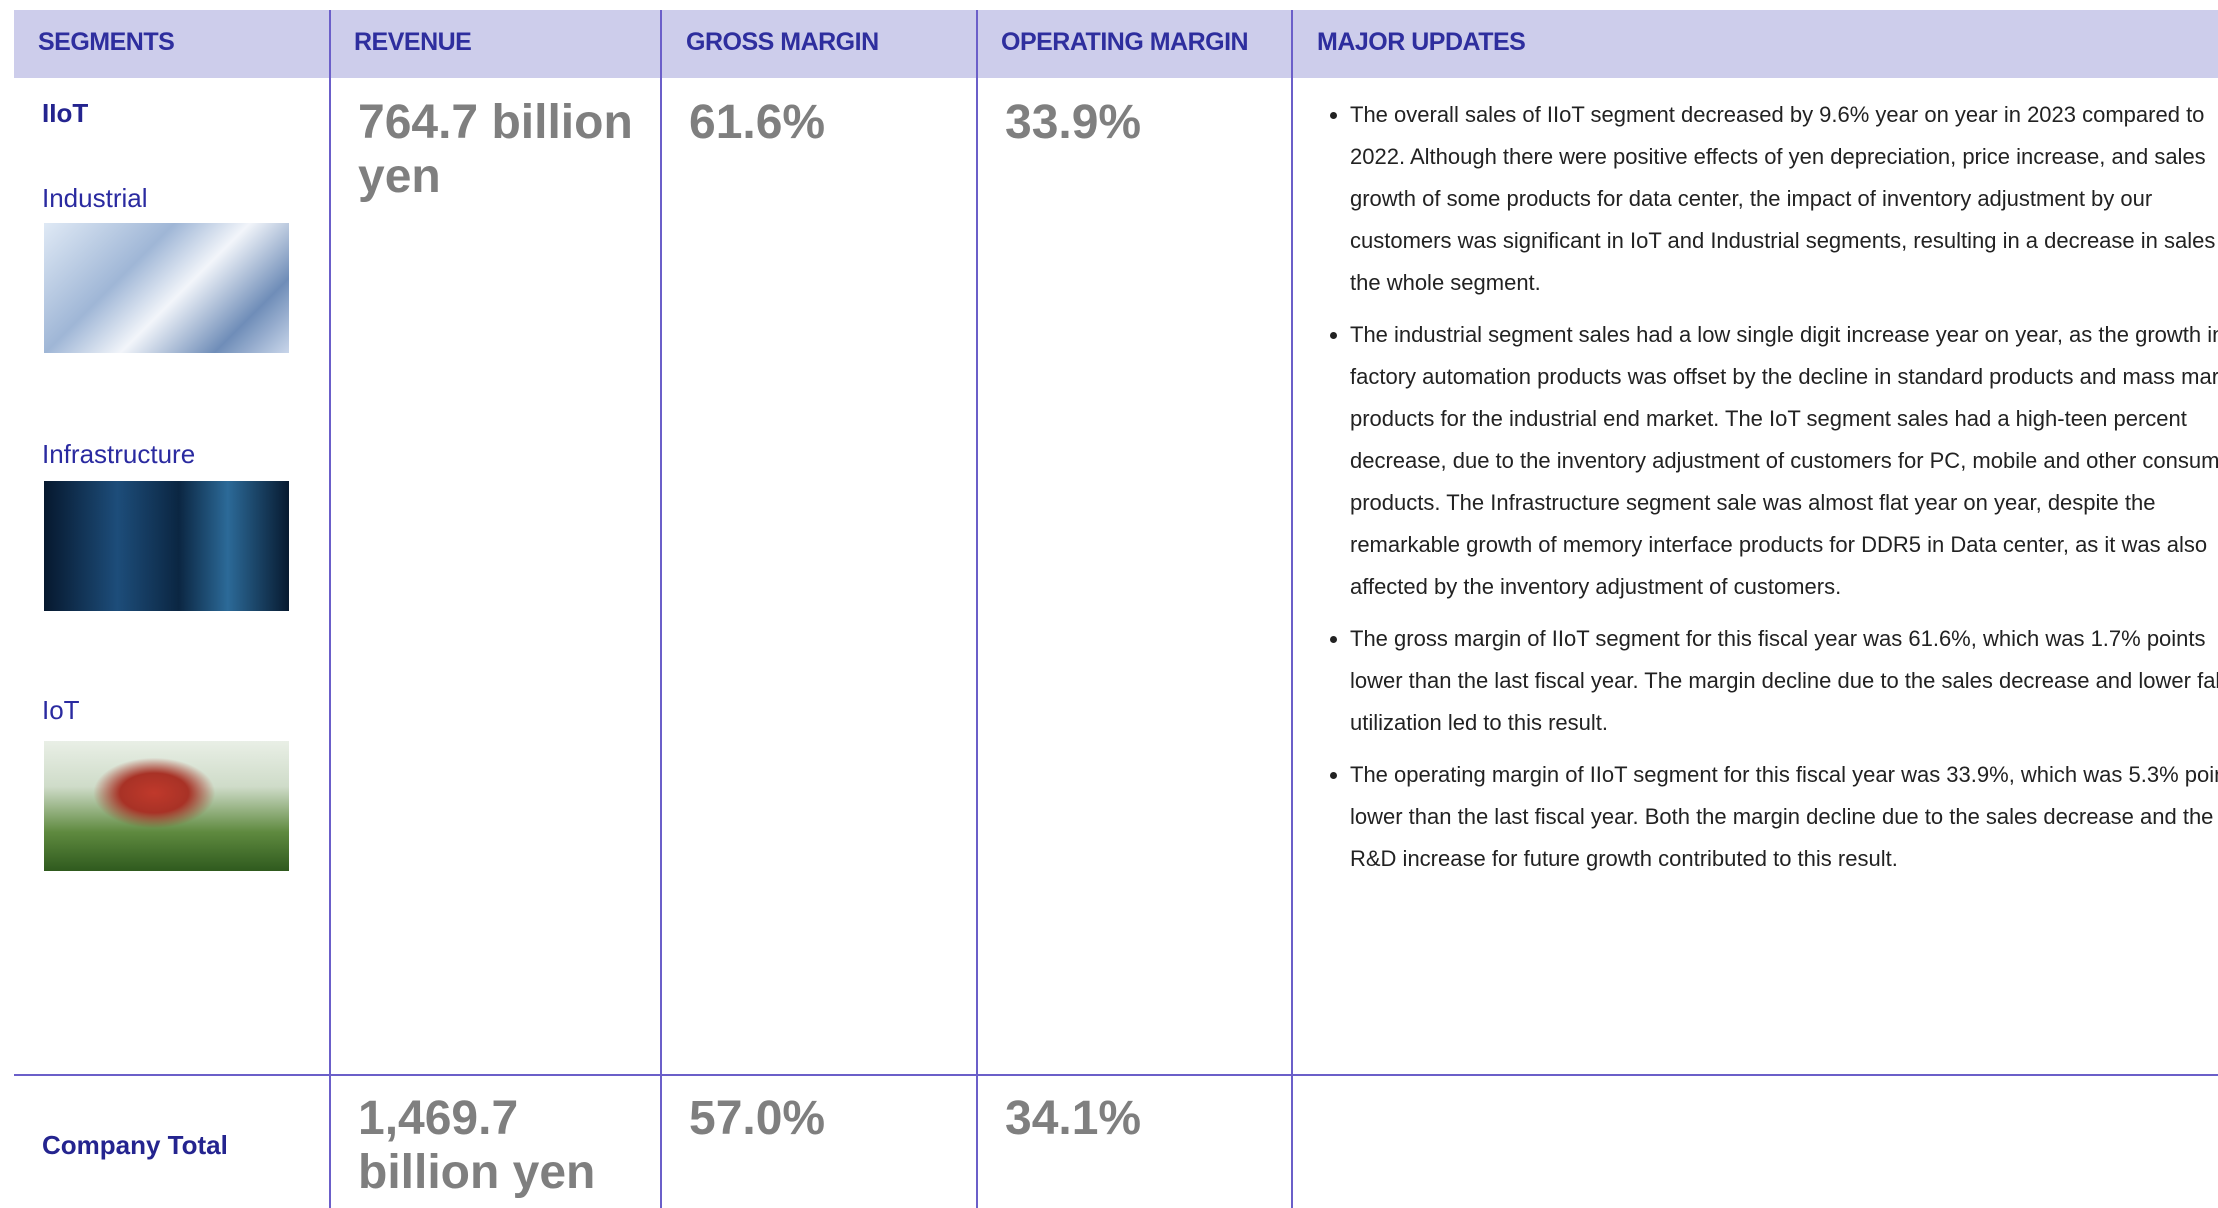 The image size is (2218, 1208). I want to click on header-band, so click(1116, 44).